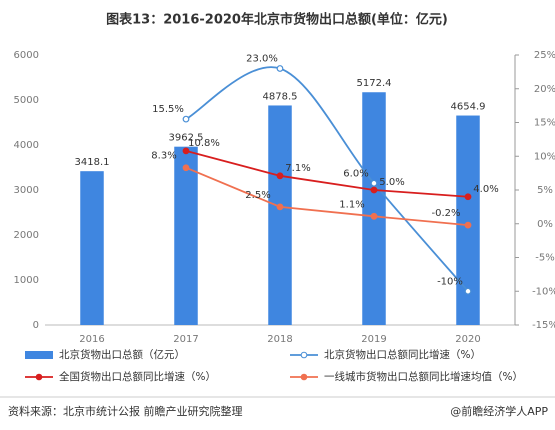 The width and height of the screenshot is (555, 430). I want to click on y2-tick-label: 25%, so click(544, 55).